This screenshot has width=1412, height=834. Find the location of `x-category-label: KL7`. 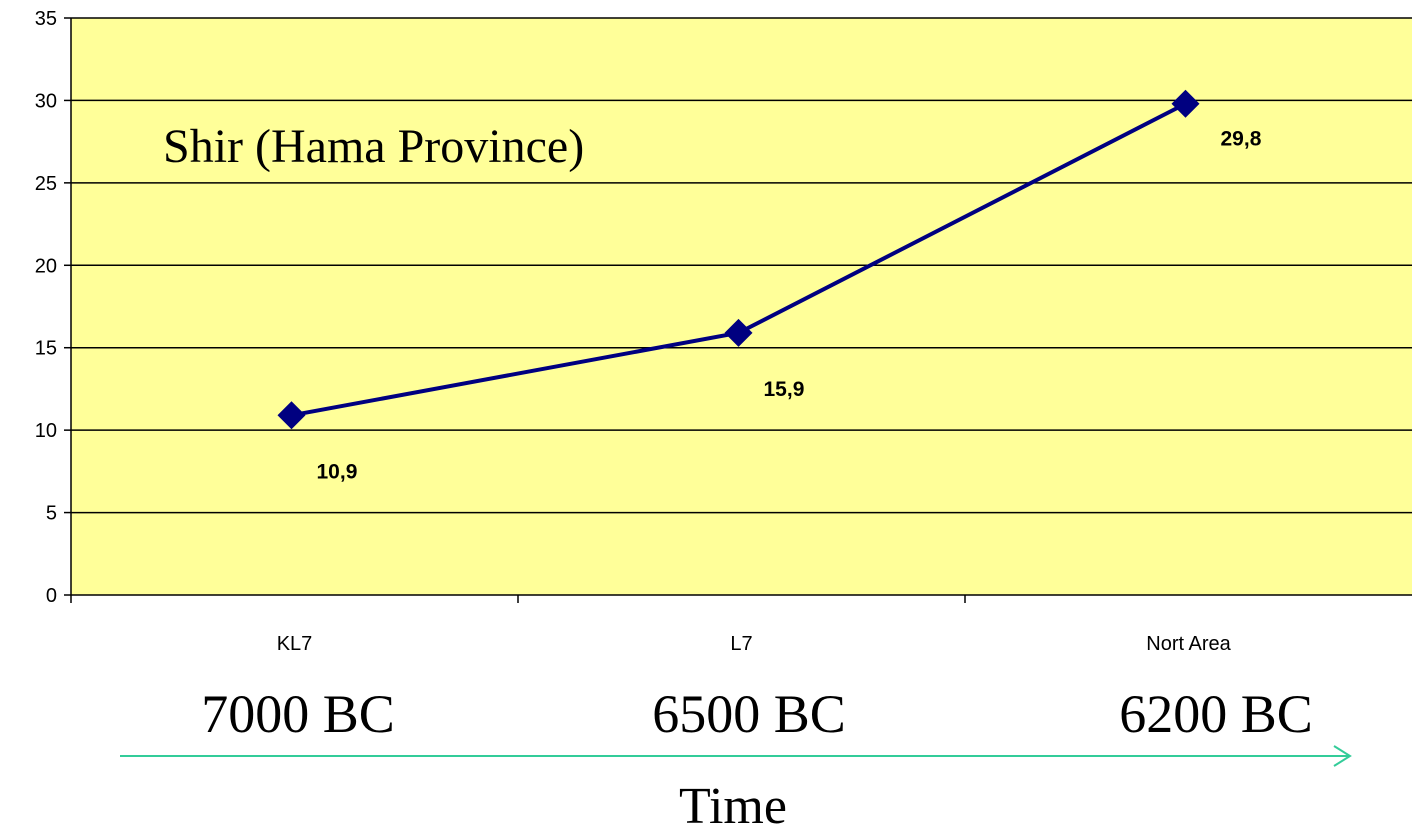

x-category-label: KL7 is located at coordinates (295, 644).